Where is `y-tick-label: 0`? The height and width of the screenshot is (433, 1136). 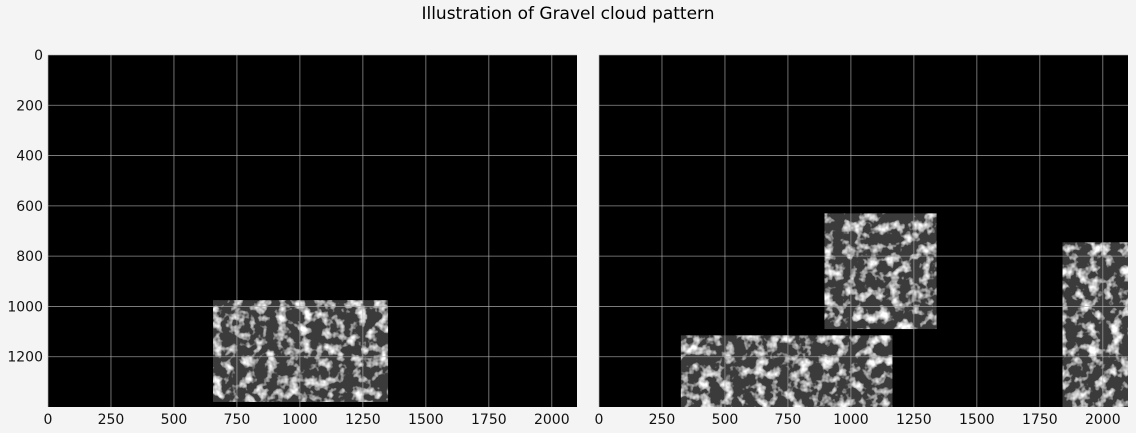
y-tick-label: 0 is located at coordinates (38, 56).